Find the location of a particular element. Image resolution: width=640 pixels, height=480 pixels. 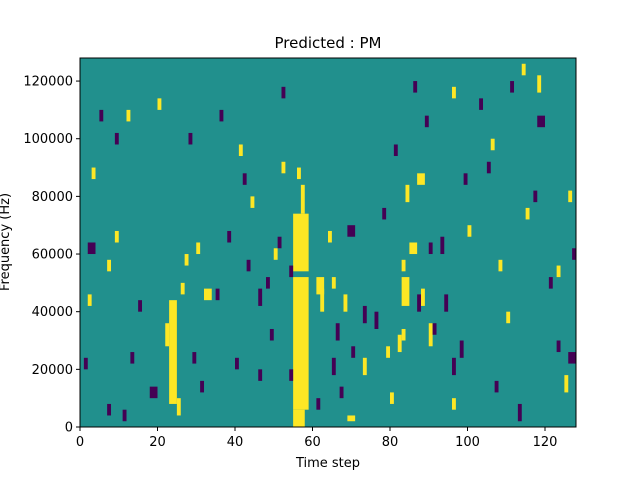

x-axis-label: Time step is located at coordinates (327, 463).